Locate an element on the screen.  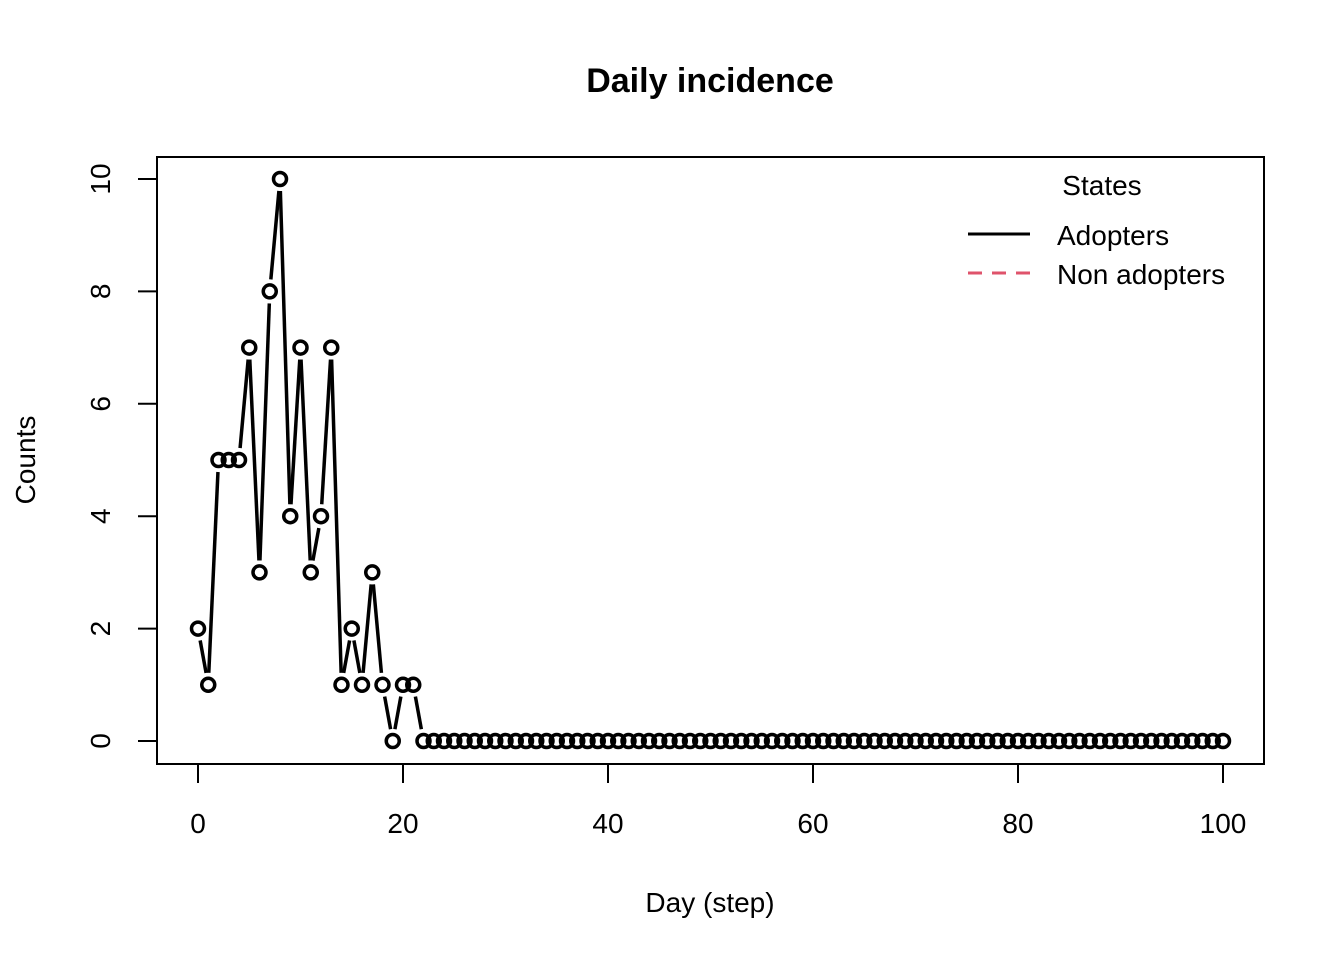
x-tick-label: 60 is located at coordinates (812, 823).